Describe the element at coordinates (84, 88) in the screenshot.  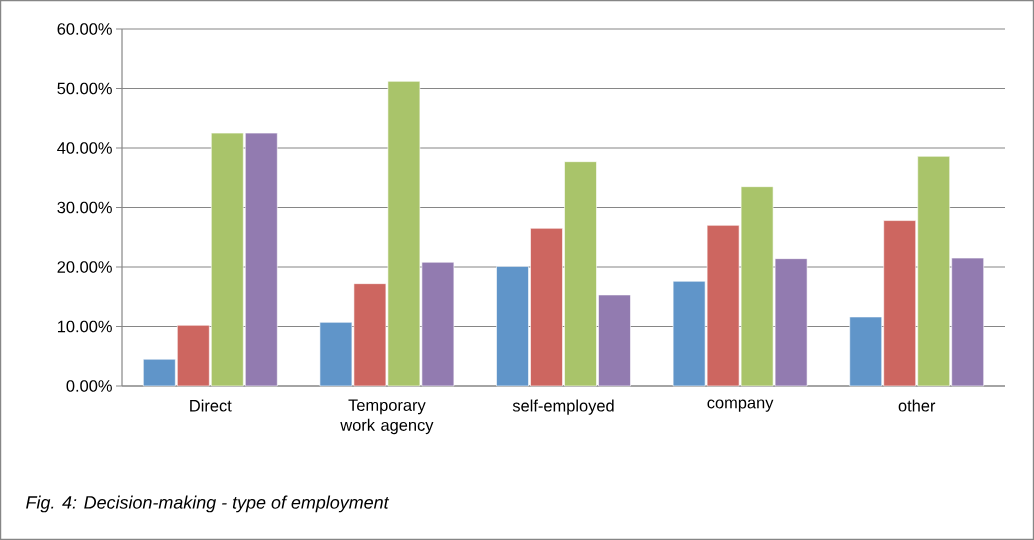
I see `y-tick-label: 50.00%` at that location.